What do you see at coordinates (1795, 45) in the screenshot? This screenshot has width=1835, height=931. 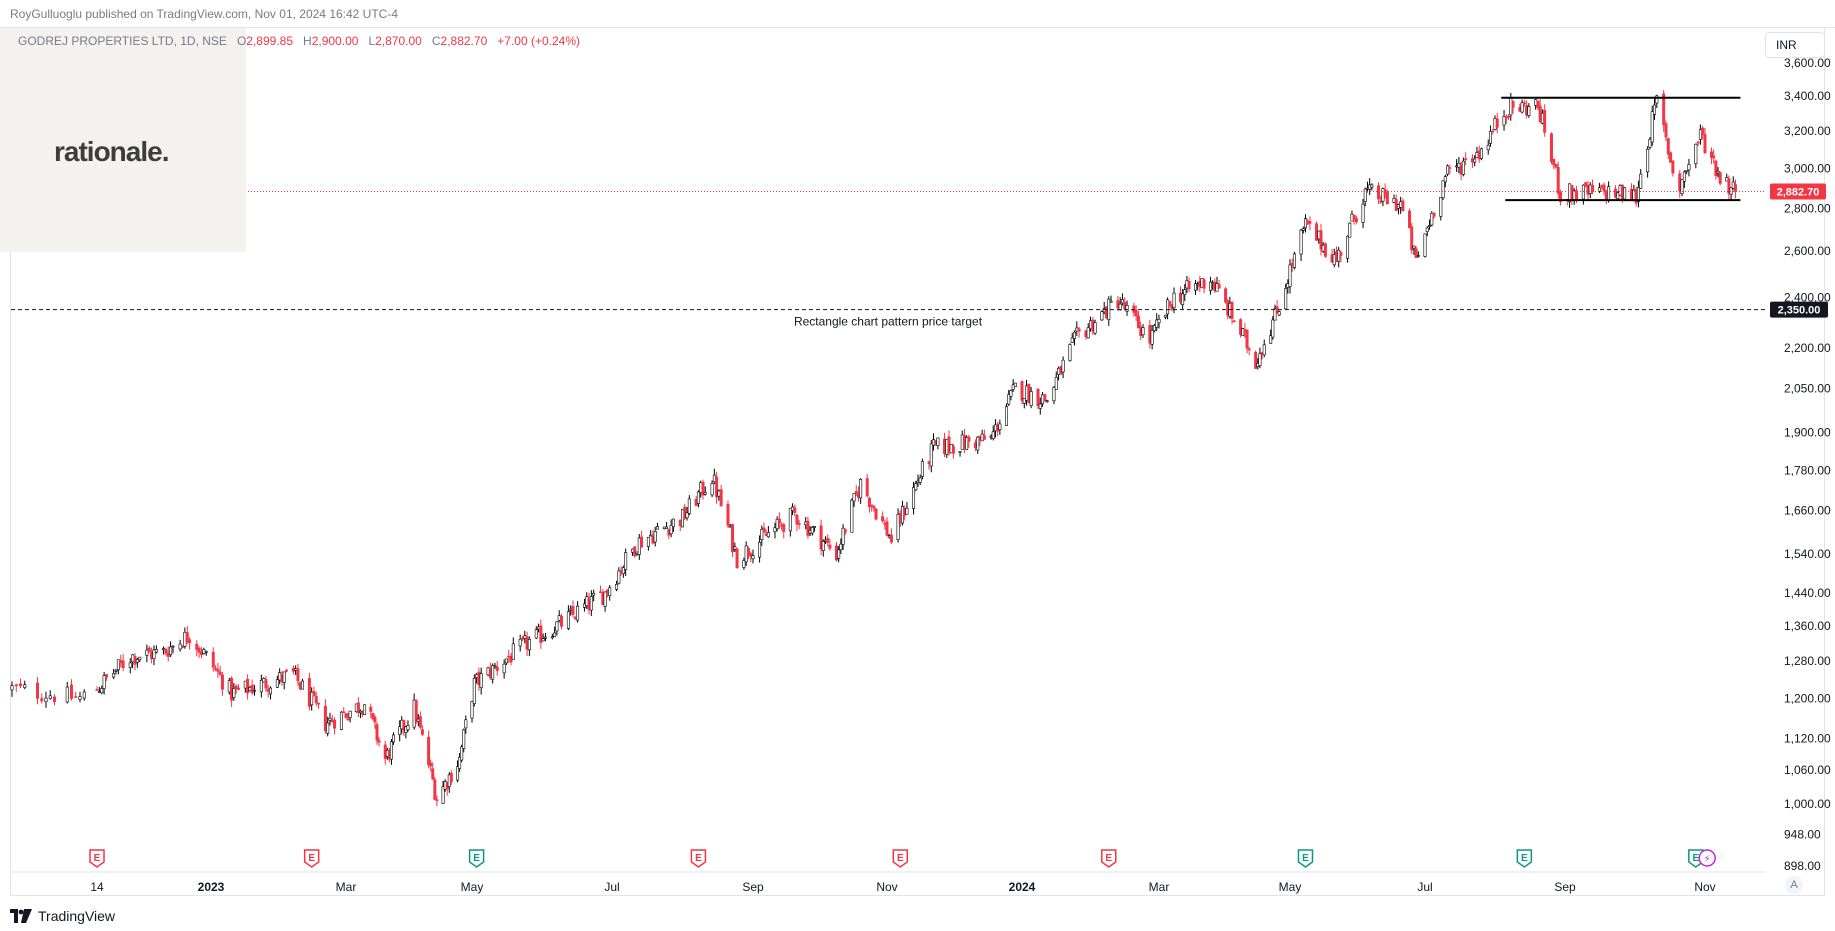 I see `currency-button: INR` at bounding box center [1795, 45].